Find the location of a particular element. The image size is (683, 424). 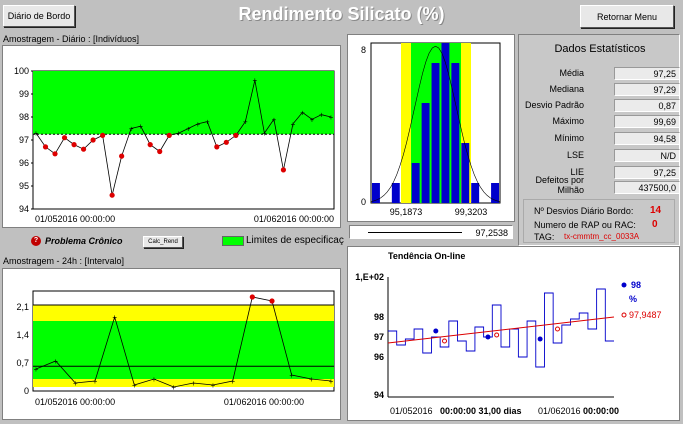

trend-y-tick: 1,E+02 is located at coordinates (369, 277).